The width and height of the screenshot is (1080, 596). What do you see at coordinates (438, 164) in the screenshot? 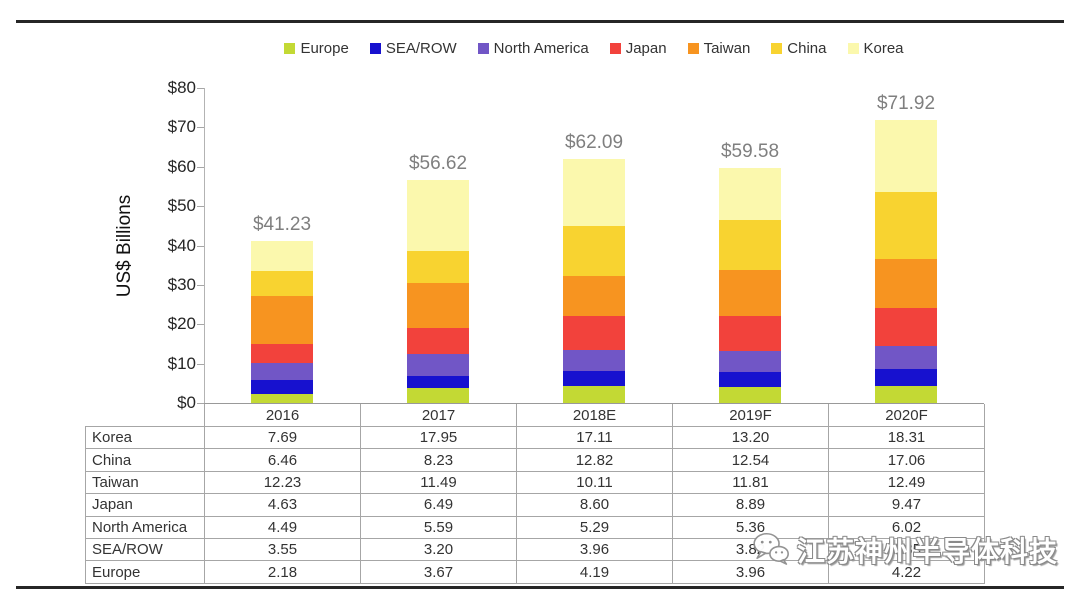
I see `bar-total-label: $56.62` at bounding box center [438, 164].